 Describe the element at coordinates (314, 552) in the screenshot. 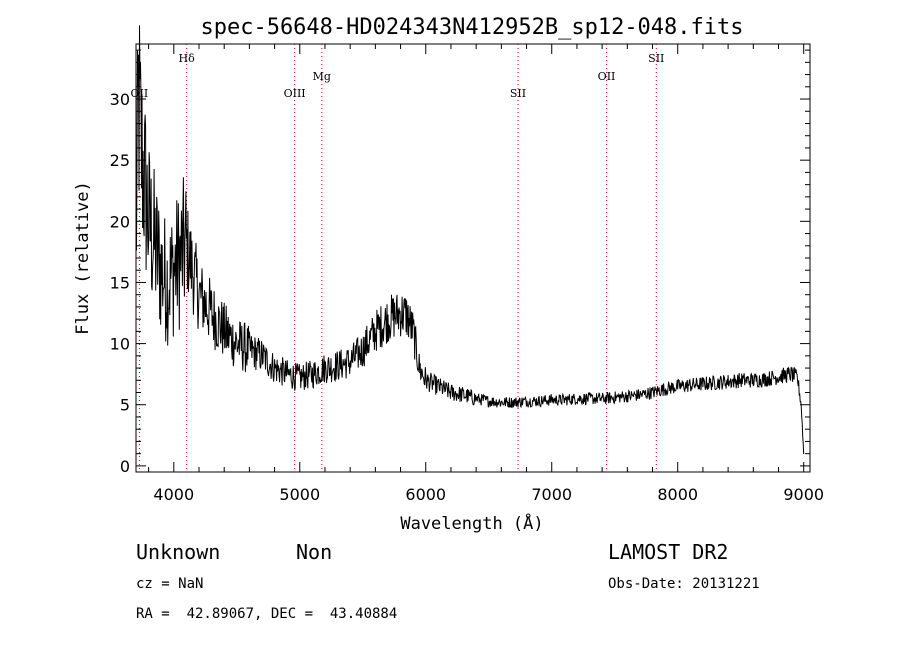

I see `subclass-label: Non` at that location.